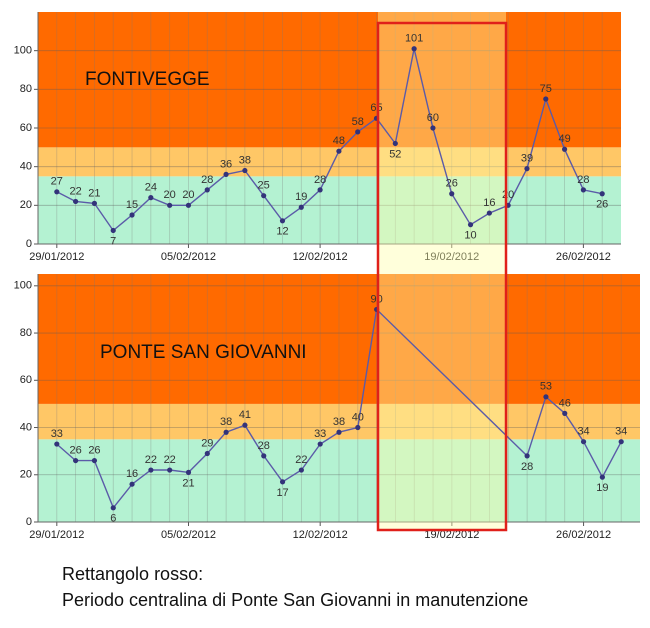  Describe the element at coordinates (339, 141) in the screenshot. I see `data-label: 48` at that location.